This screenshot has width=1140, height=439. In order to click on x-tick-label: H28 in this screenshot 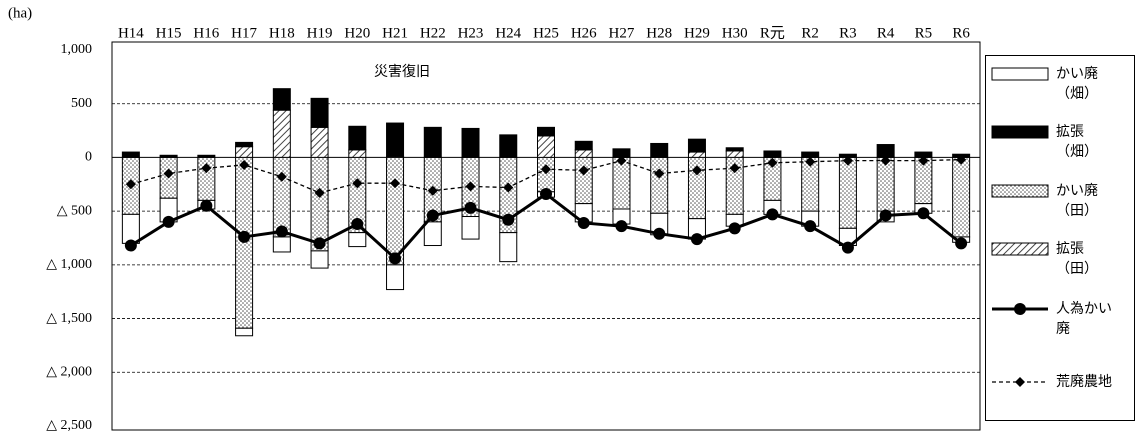, I will do `click(659, 33)`.